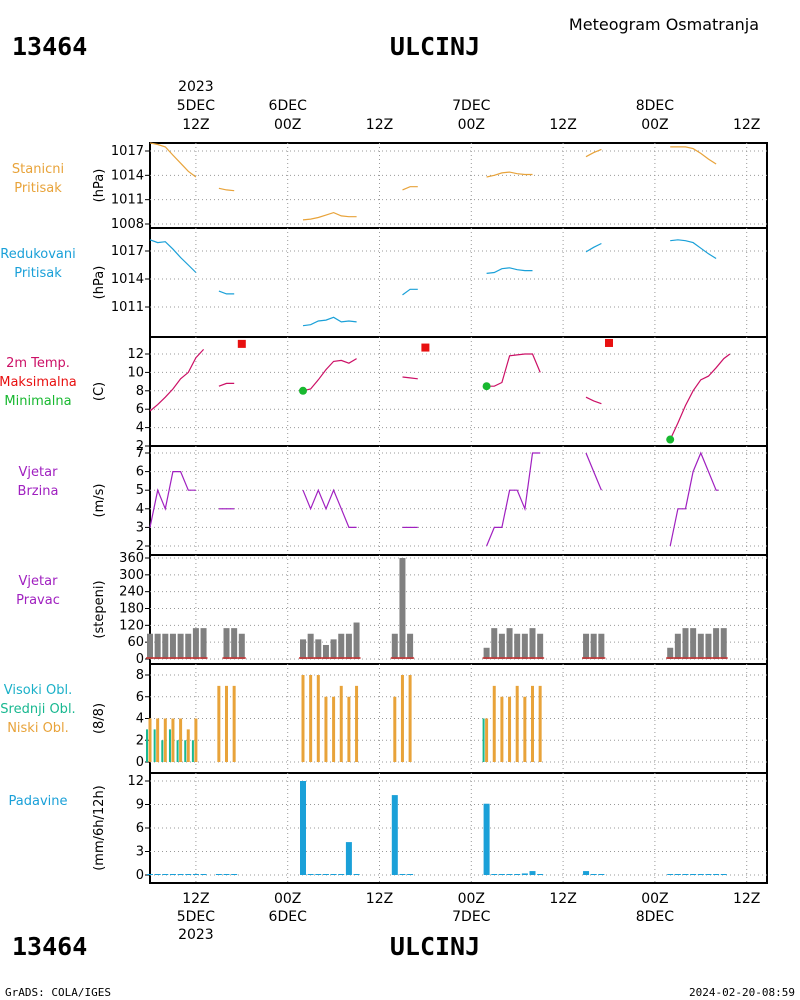  Describe the element at coordinates (49, 946) in the screenshot. I see `station-id-bottom: 13464` at that location.